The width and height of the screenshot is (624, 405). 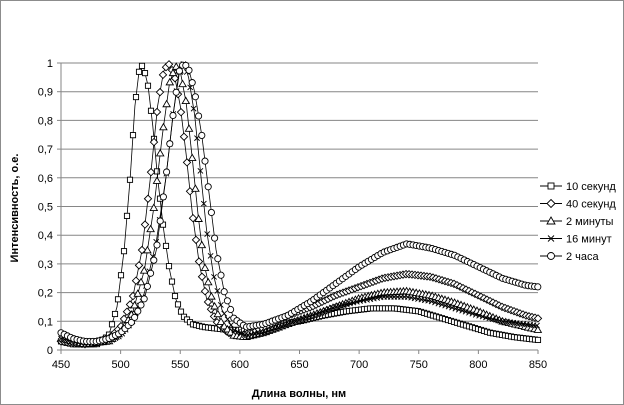 I want to click on y-tick-label: 0,8, so click(x=45, y=121).